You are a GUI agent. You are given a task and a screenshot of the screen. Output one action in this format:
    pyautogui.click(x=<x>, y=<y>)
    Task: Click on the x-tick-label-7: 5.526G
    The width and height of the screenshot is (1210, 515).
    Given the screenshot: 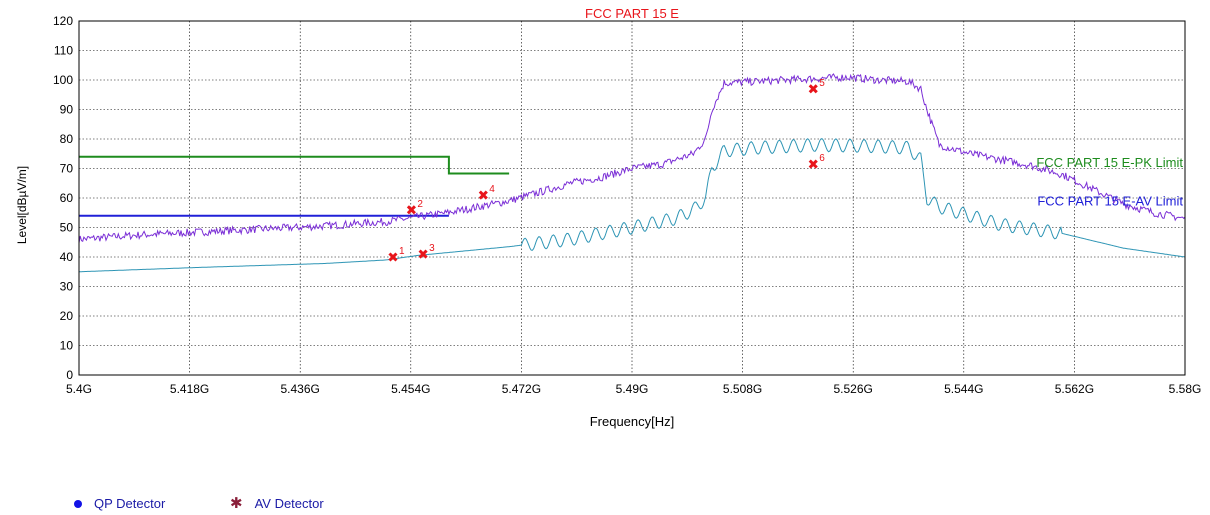 What is the action you would take?
    pyautogui.click(x=853, y=389)
    